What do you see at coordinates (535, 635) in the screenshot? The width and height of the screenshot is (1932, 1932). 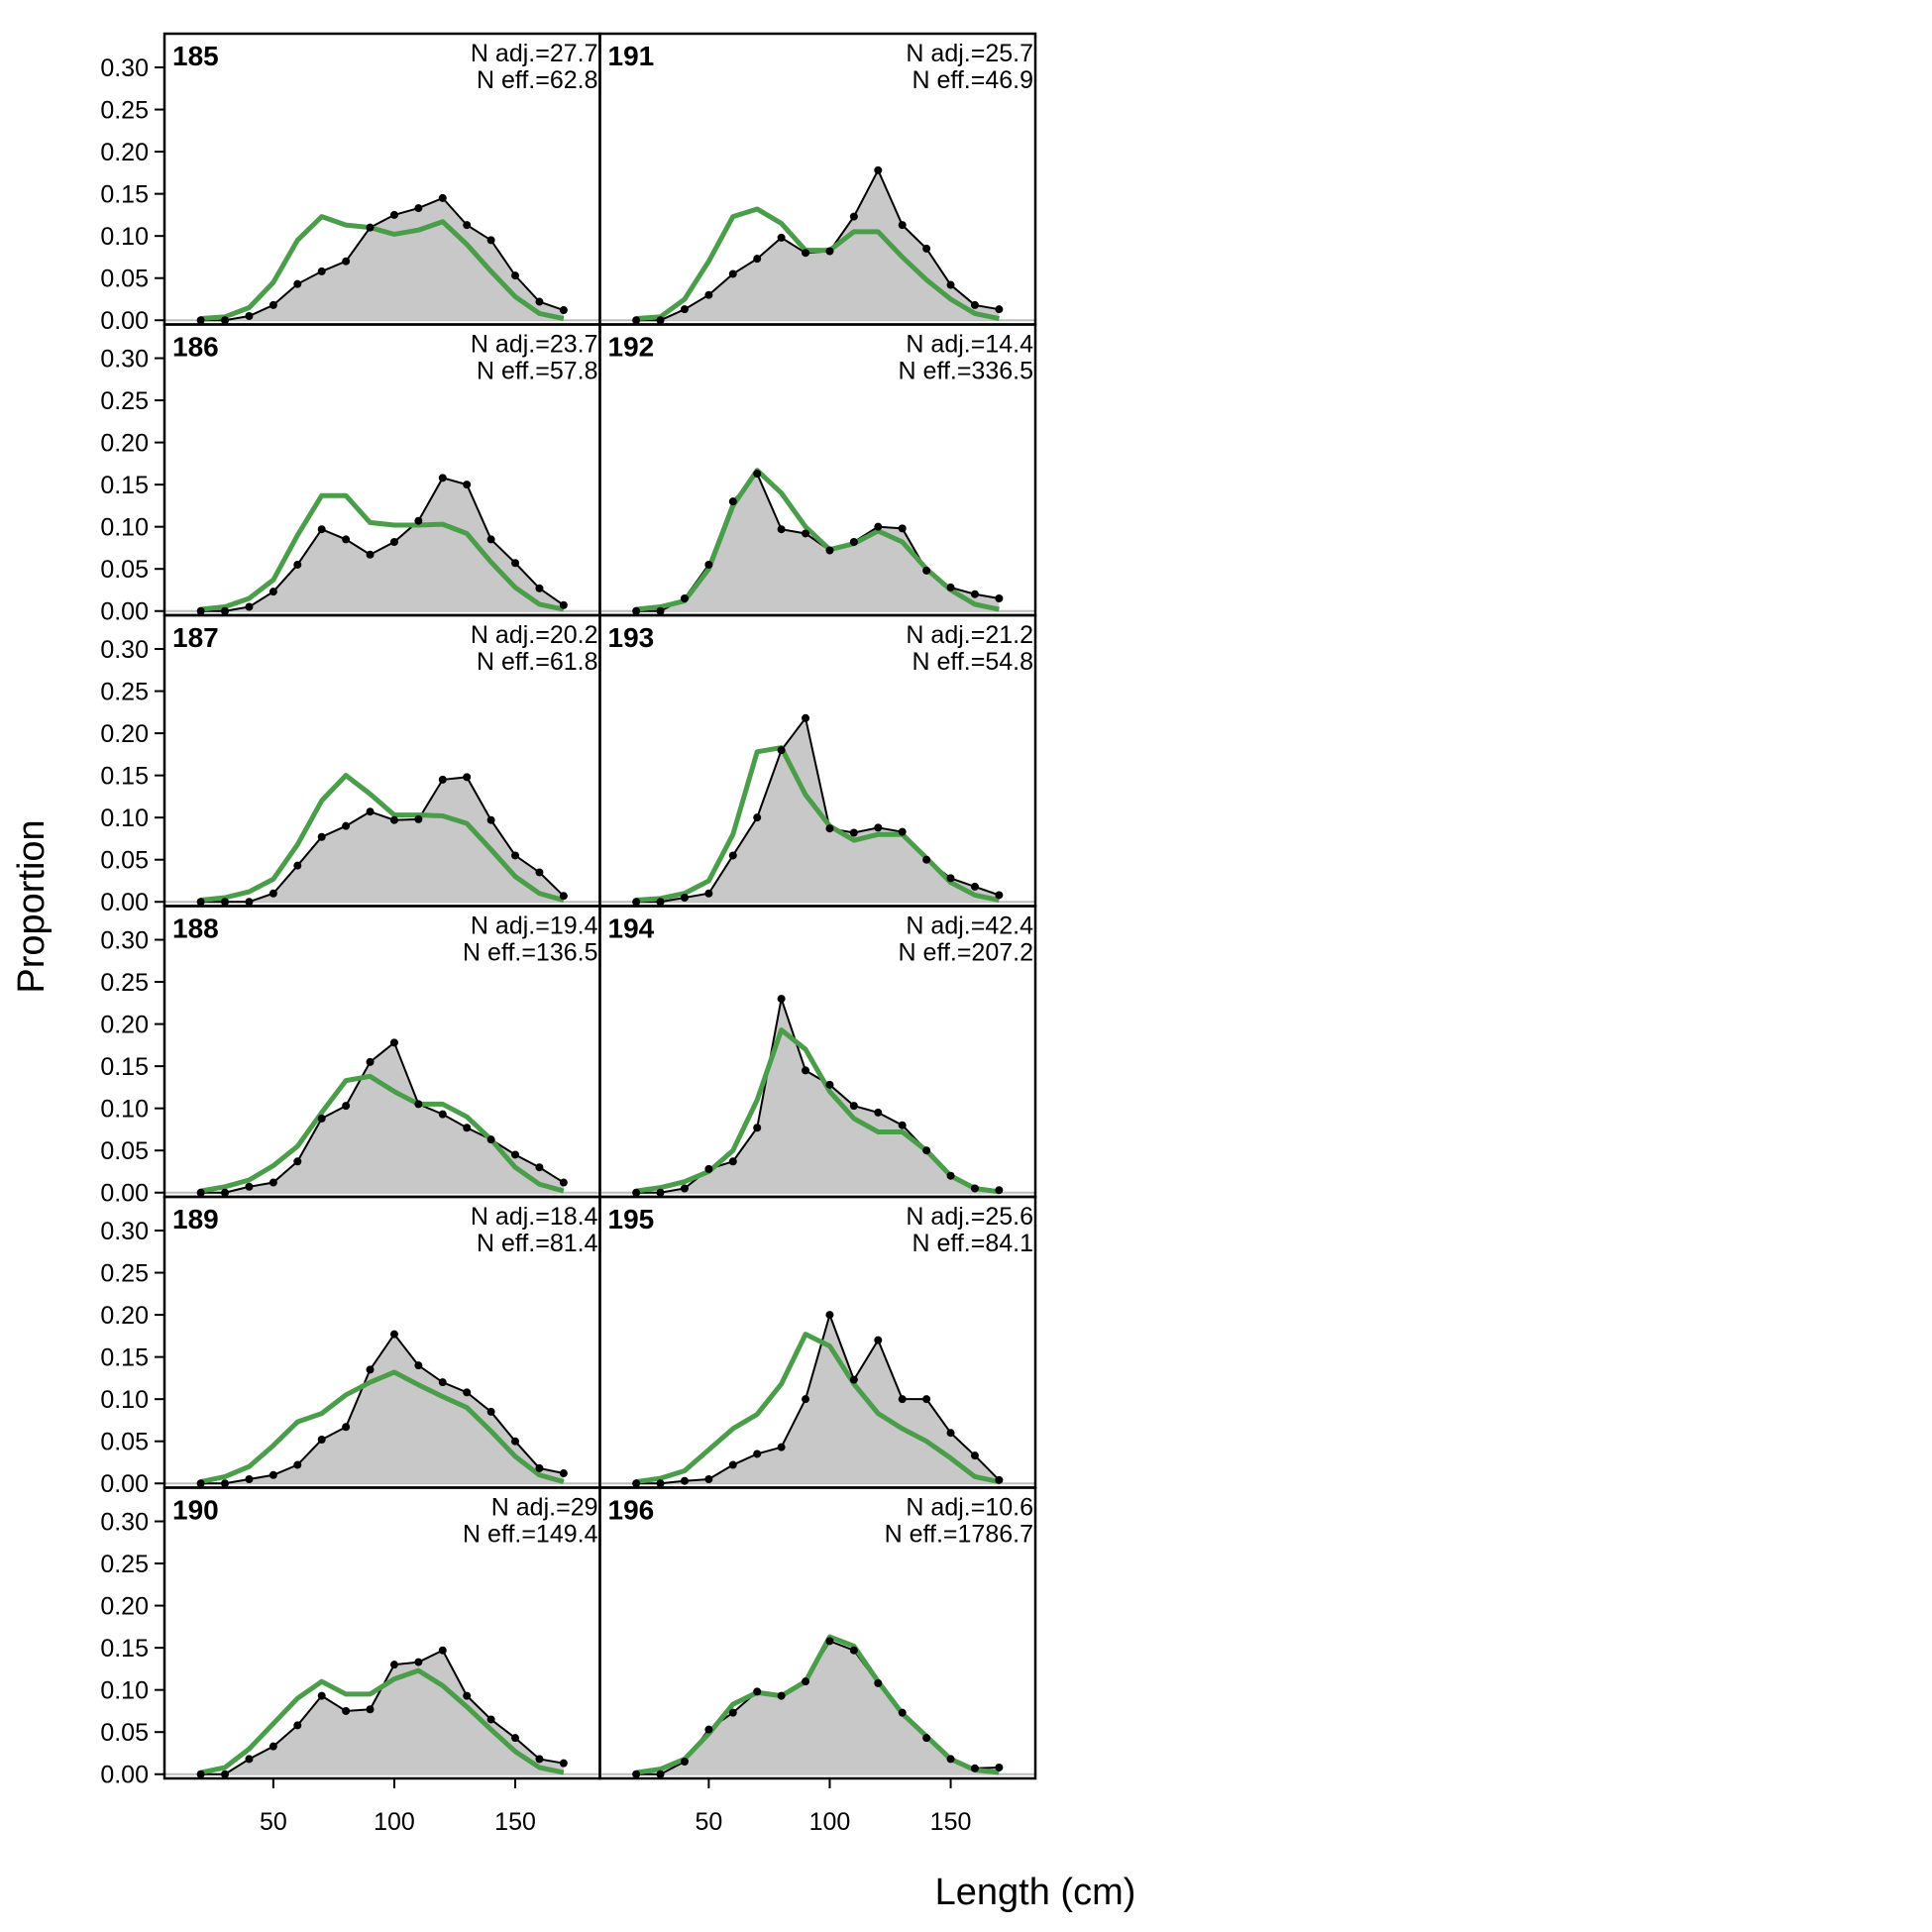 I see `n-adj-label: N adj.=20.2` at bounding box center [535, 635].